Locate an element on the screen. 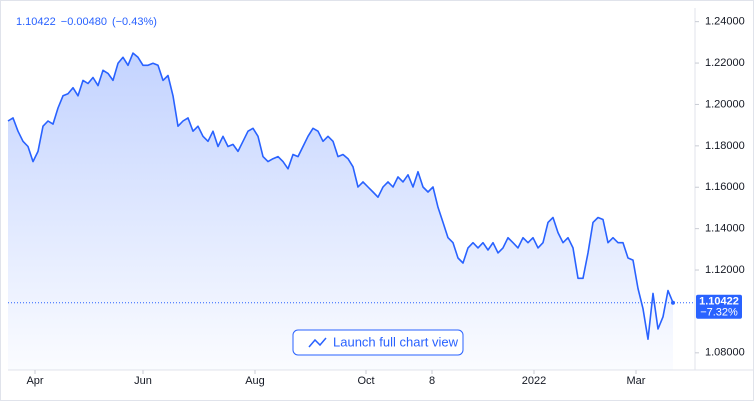 Image resolution: width=754 pixels, height=401 pixels. launch-button: Launch full chart view is located at coordinates (378, 342).